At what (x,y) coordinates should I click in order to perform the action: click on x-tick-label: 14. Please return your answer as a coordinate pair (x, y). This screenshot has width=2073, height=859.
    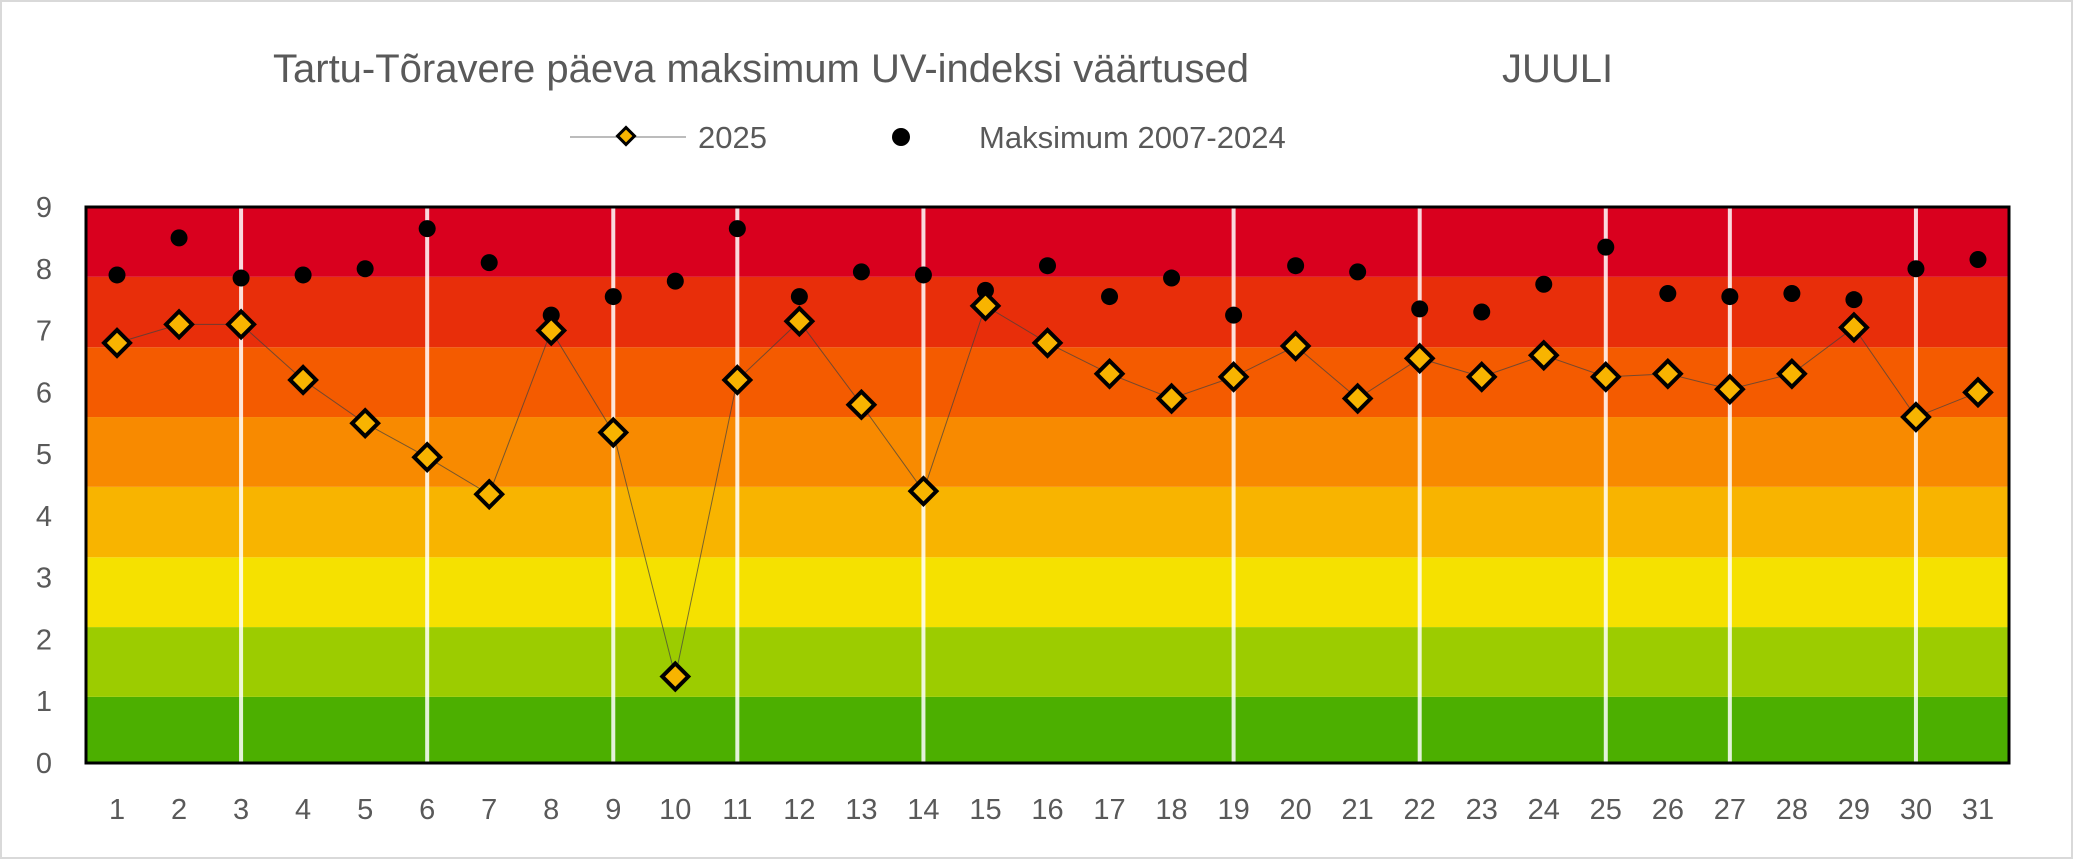
    Looking at the image, I should click on (923, 810).